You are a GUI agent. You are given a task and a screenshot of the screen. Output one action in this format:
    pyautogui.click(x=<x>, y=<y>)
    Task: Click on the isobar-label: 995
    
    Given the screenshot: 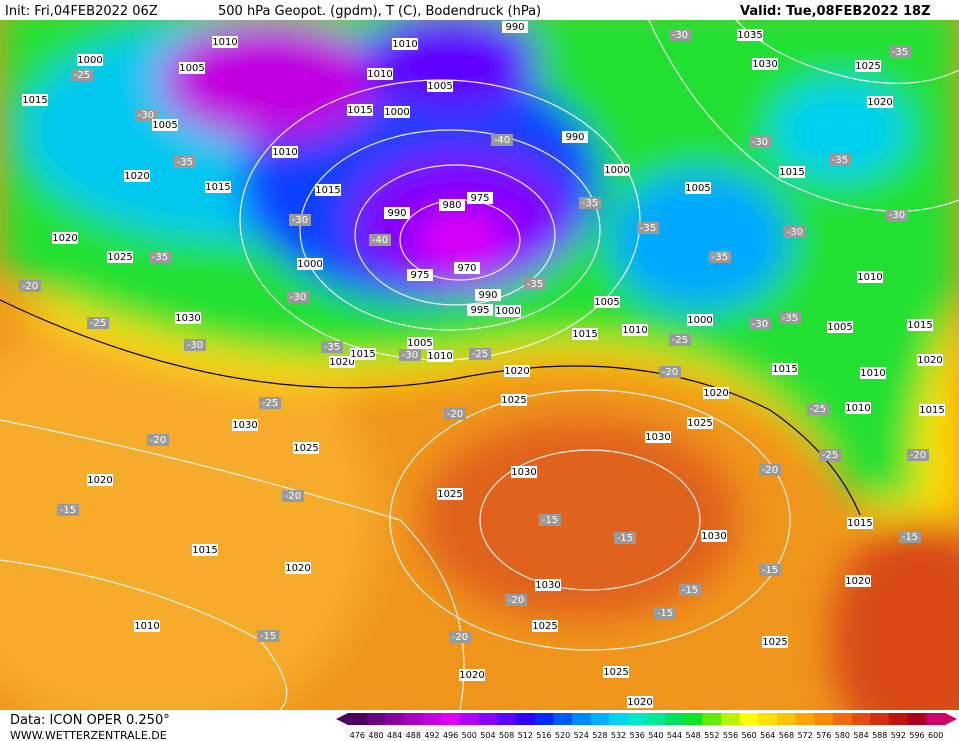 What is the action you would take?
    pyautogui.click(x=479, y=310)
    